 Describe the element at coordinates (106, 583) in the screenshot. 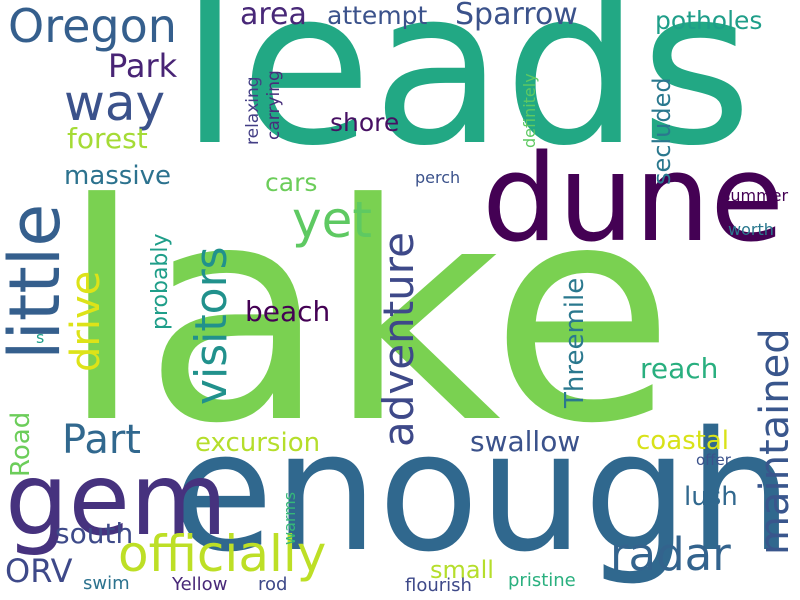

I see `word-swim: swim` at that location.